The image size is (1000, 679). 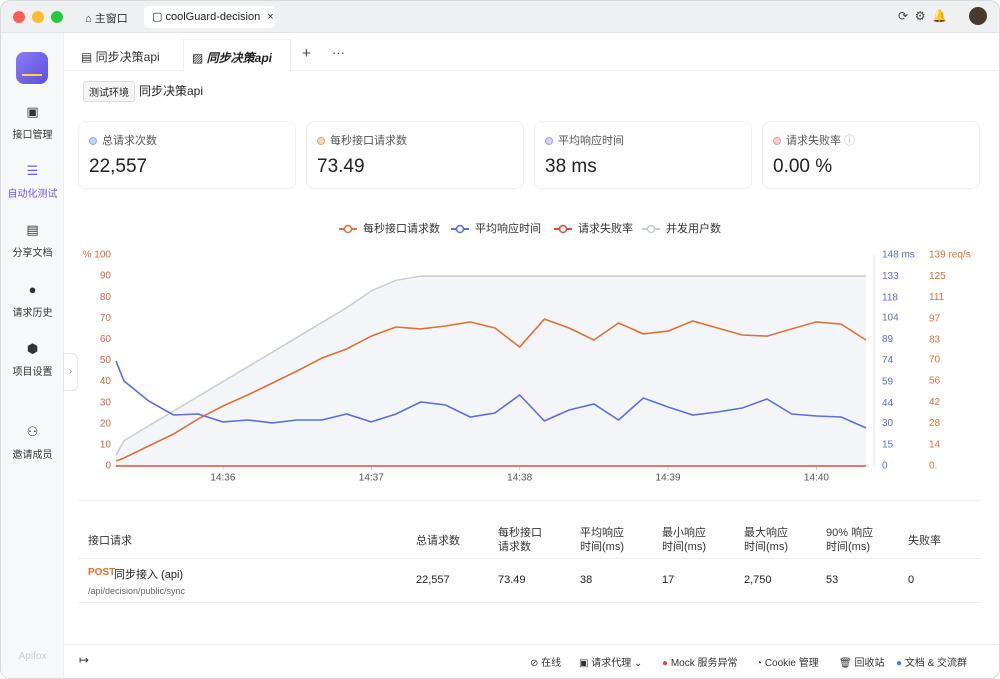 I want to click on icon: ⚇, so click(x=32, y=431).